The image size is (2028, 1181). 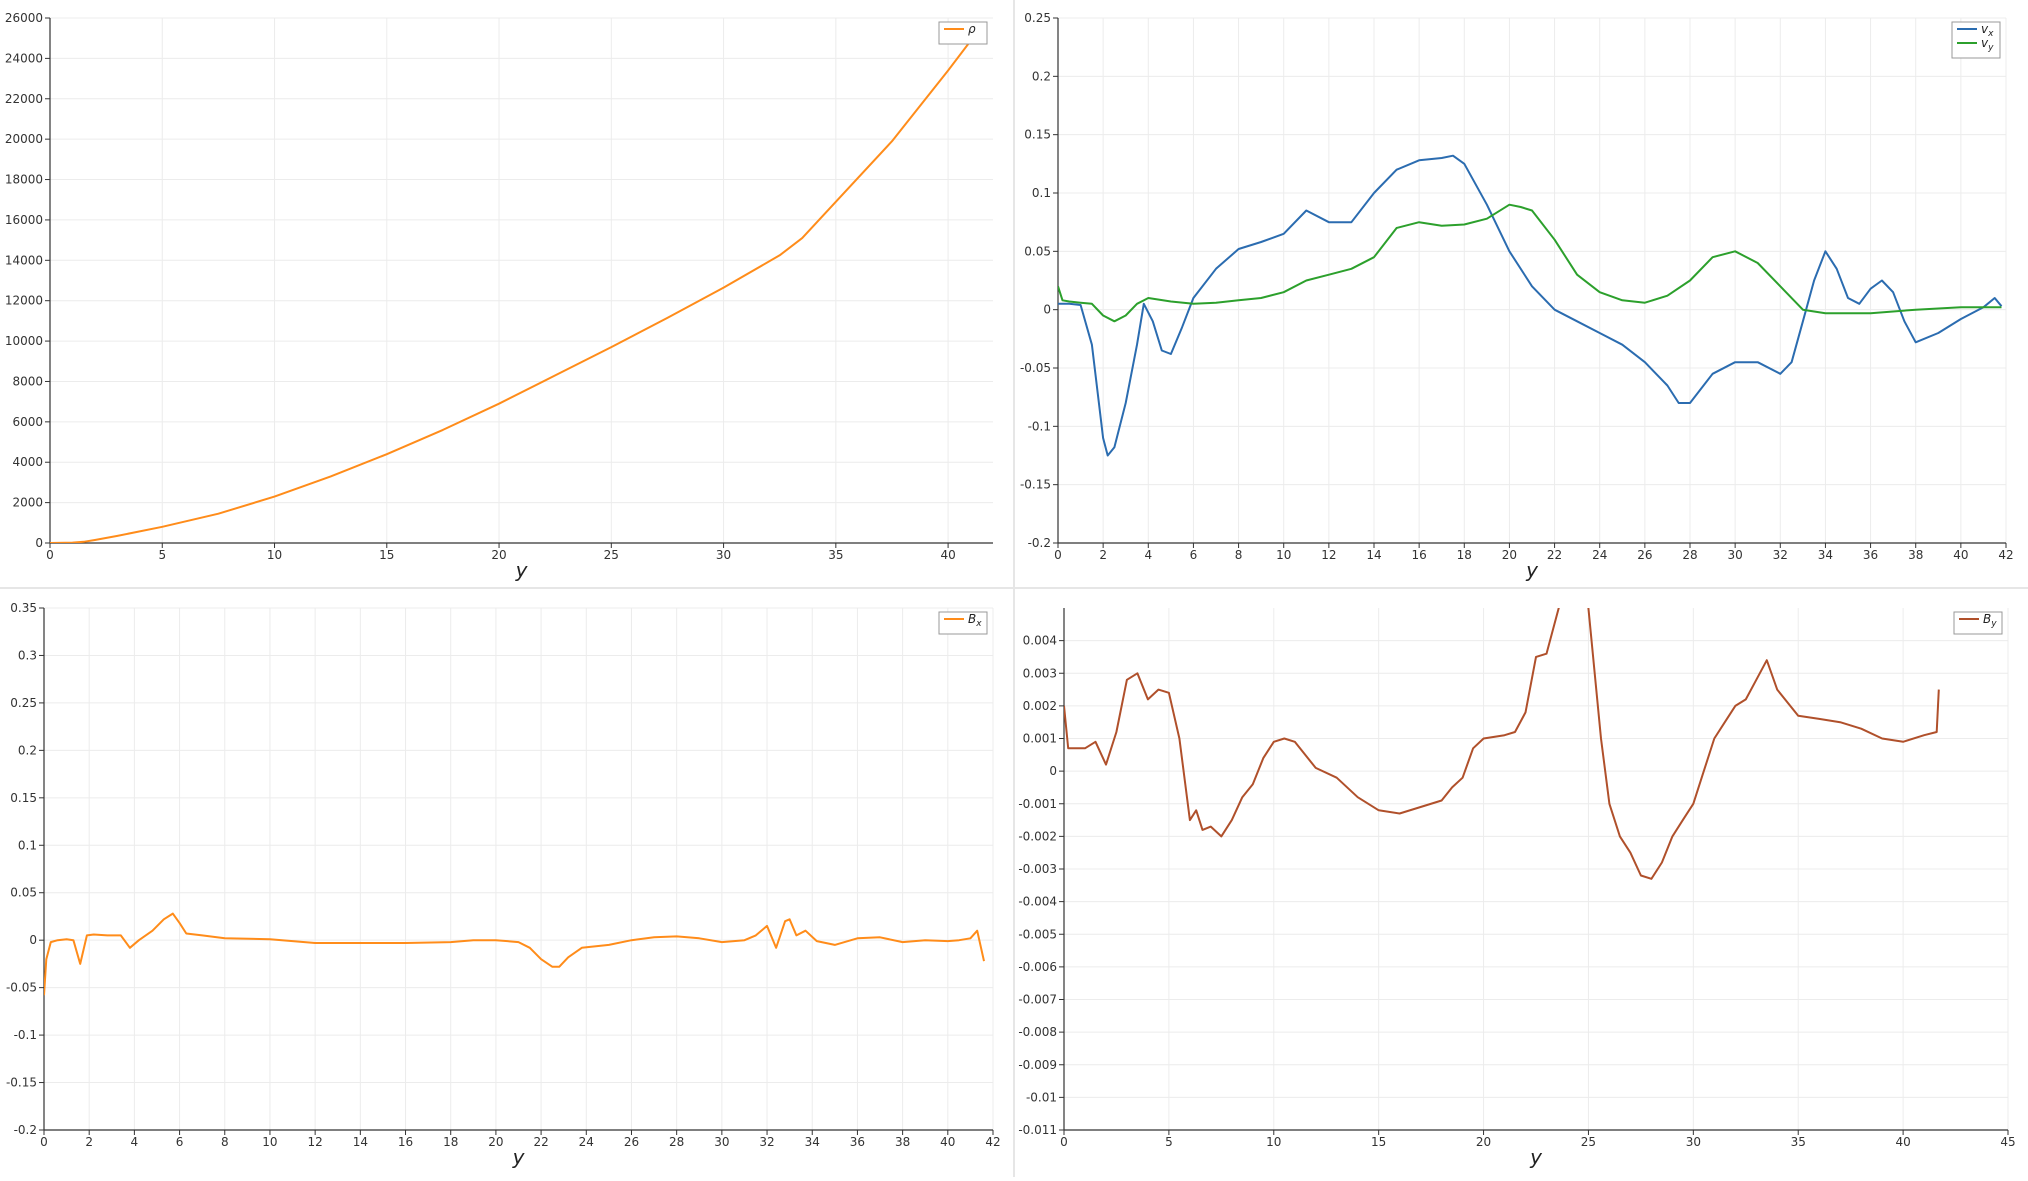 I want to click on x-tick-label: 35, so click(x=1798, y=1142).